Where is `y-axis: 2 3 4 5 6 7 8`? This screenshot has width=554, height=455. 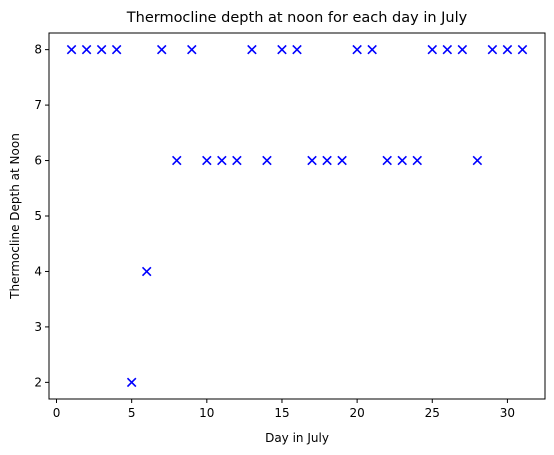 y-axis: 2 3 4 5 6 7 8 is located at coordinates (41, 216).